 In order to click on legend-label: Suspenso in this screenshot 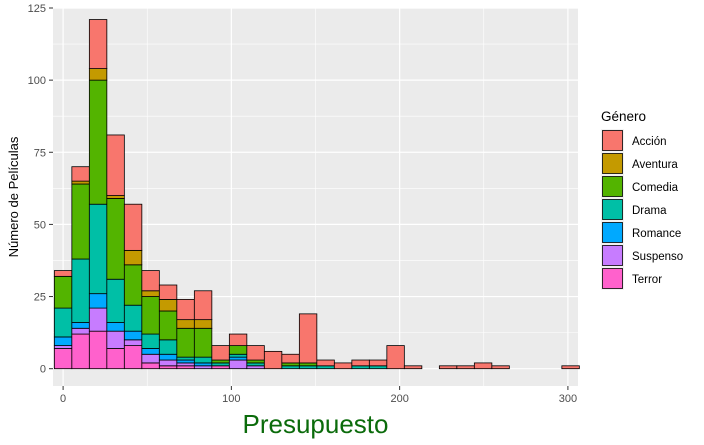, I will do `click(657, 257)`.